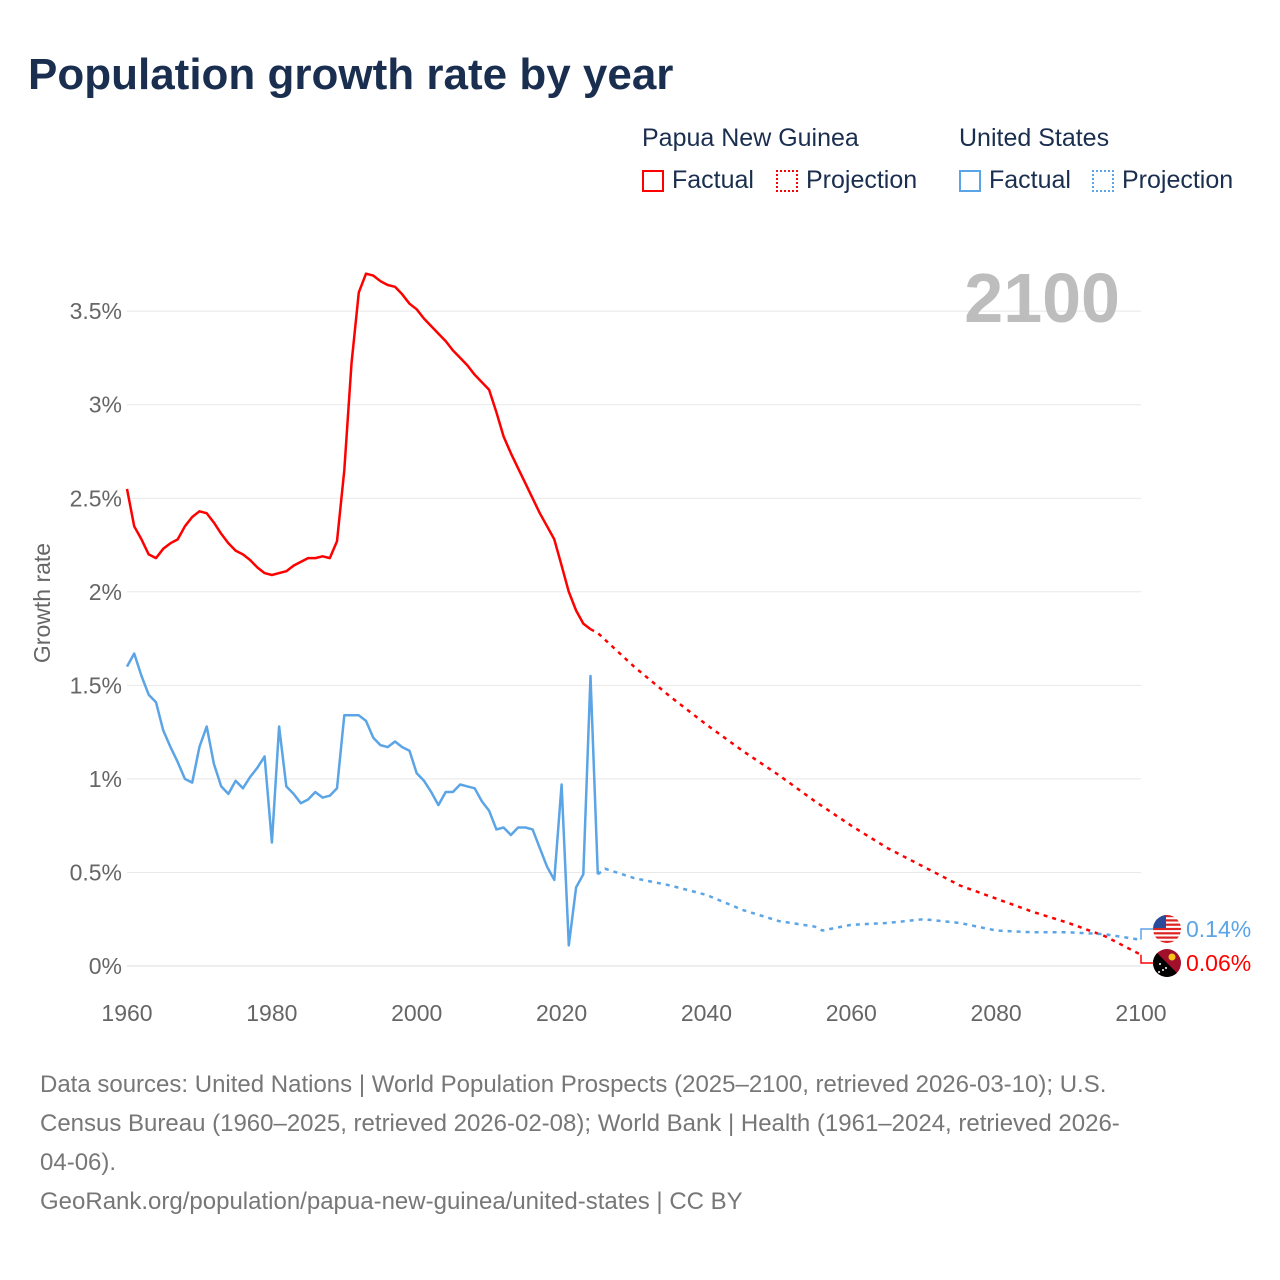  What do you see at coordinates (416, 1013) in the screenshot?
I see `x-tick-label: 2000` at bounding box center [416, 1013].